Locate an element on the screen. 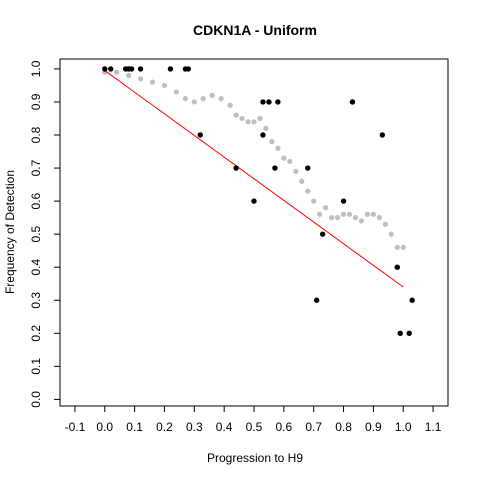 This screenshot has height=480, width=480. y-tick-label: 0.9 is located at coordinates (36, 101).